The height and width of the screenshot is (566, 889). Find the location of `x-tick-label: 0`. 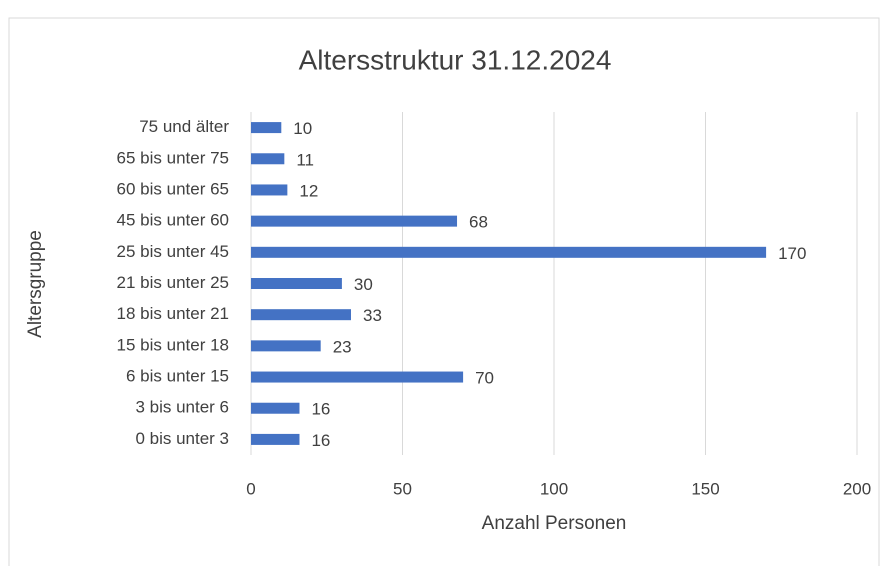

x-tick-label: 0 is located at coordinates (250, 488).